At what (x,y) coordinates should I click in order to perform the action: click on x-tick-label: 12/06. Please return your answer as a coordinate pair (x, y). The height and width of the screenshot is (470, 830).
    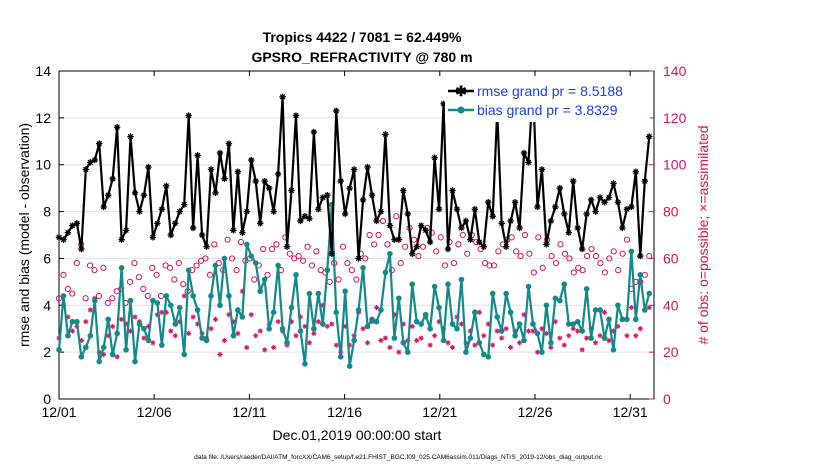
    Looking at the image, I should click on (154, 412).